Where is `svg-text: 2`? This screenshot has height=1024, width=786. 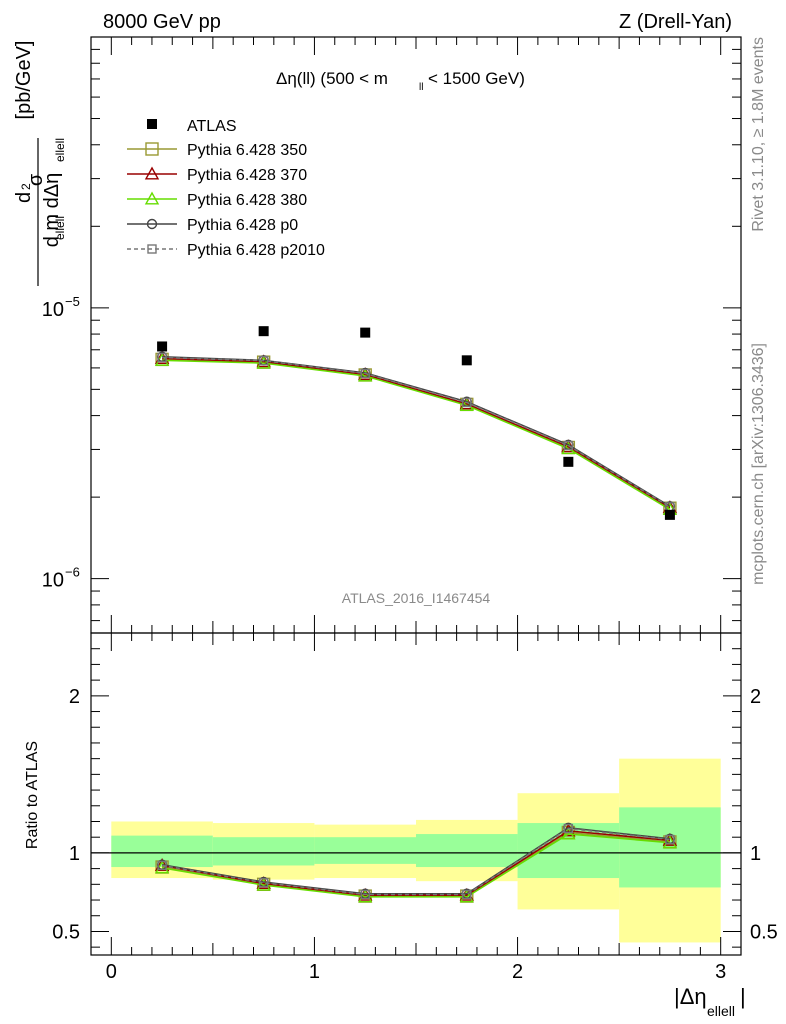 svg-text: 2 is located at coordinates (26, 186).